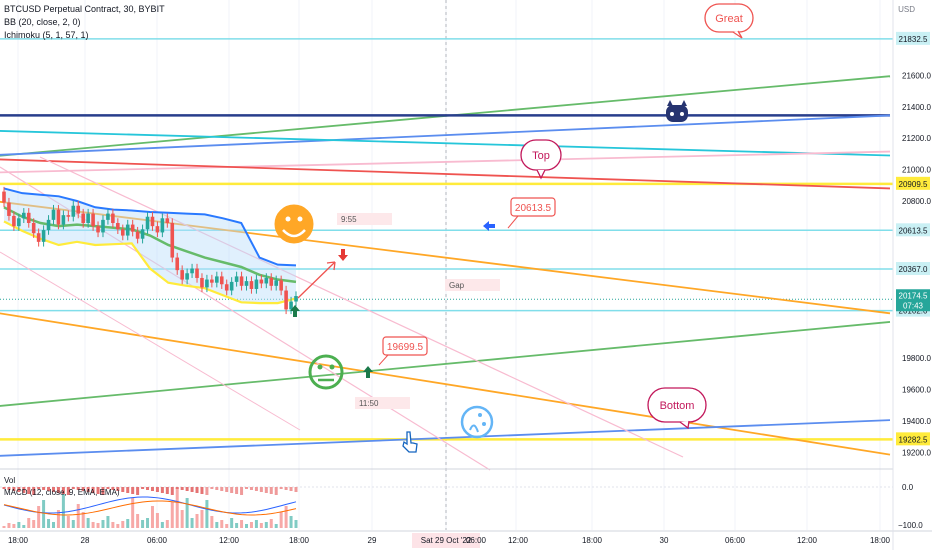 Image resolution: width=932 pixels, height=550 pixels. Describe the element at coordinates (677, 111) in the screenshot. I see `cat-icon` at that location.